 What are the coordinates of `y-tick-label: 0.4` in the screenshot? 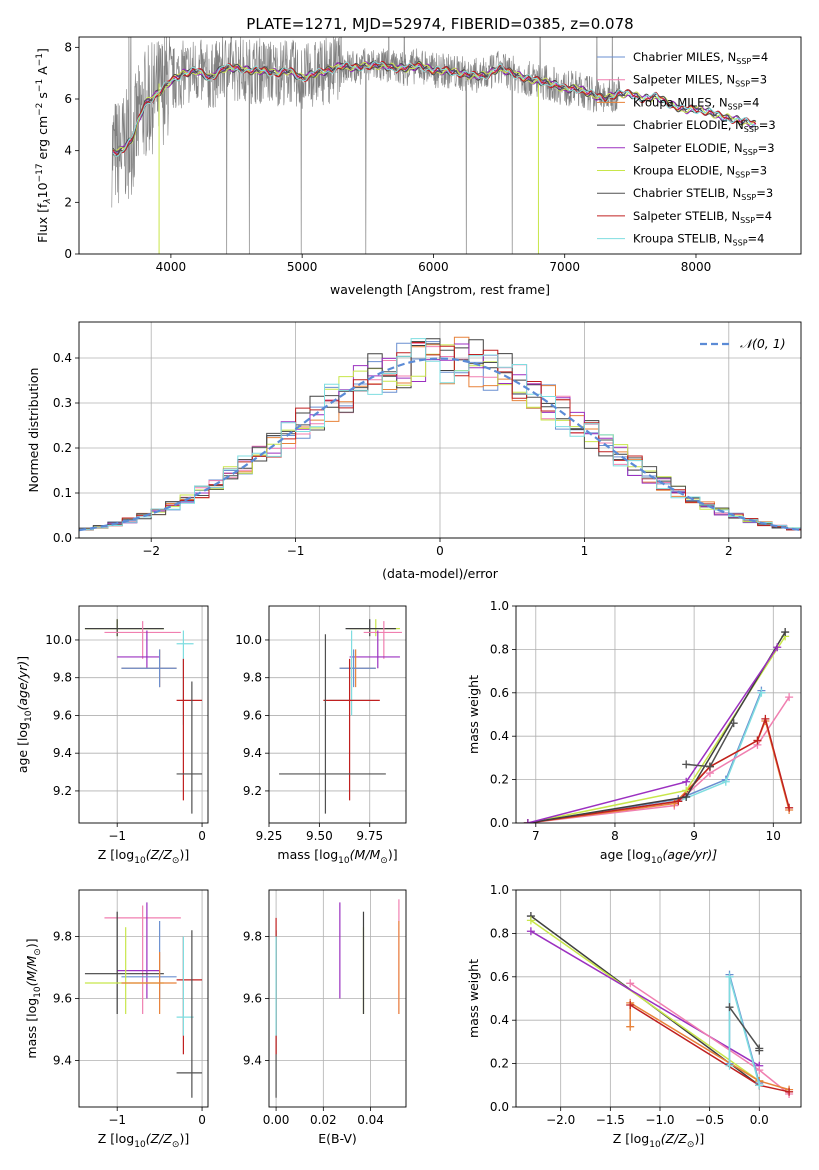 It's located at (499, 1020).